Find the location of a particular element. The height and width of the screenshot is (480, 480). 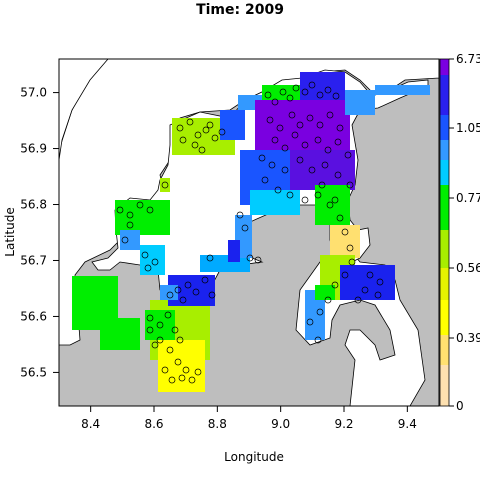

x-tick-label: 8.6 is located at coordinates (153, 424).